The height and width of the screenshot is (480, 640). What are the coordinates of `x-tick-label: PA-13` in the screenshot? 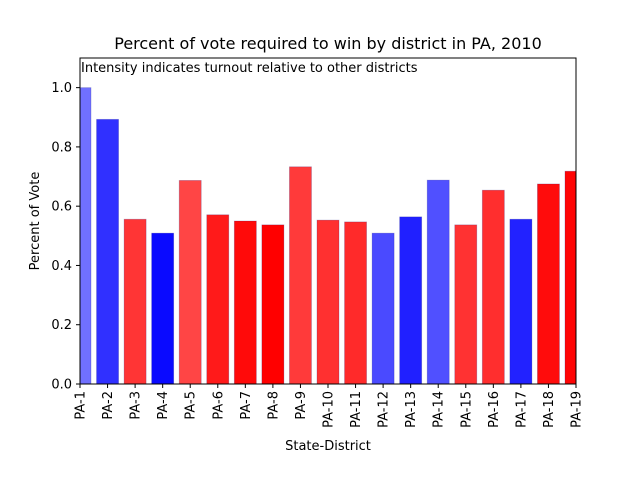 It's located at (411, 409).